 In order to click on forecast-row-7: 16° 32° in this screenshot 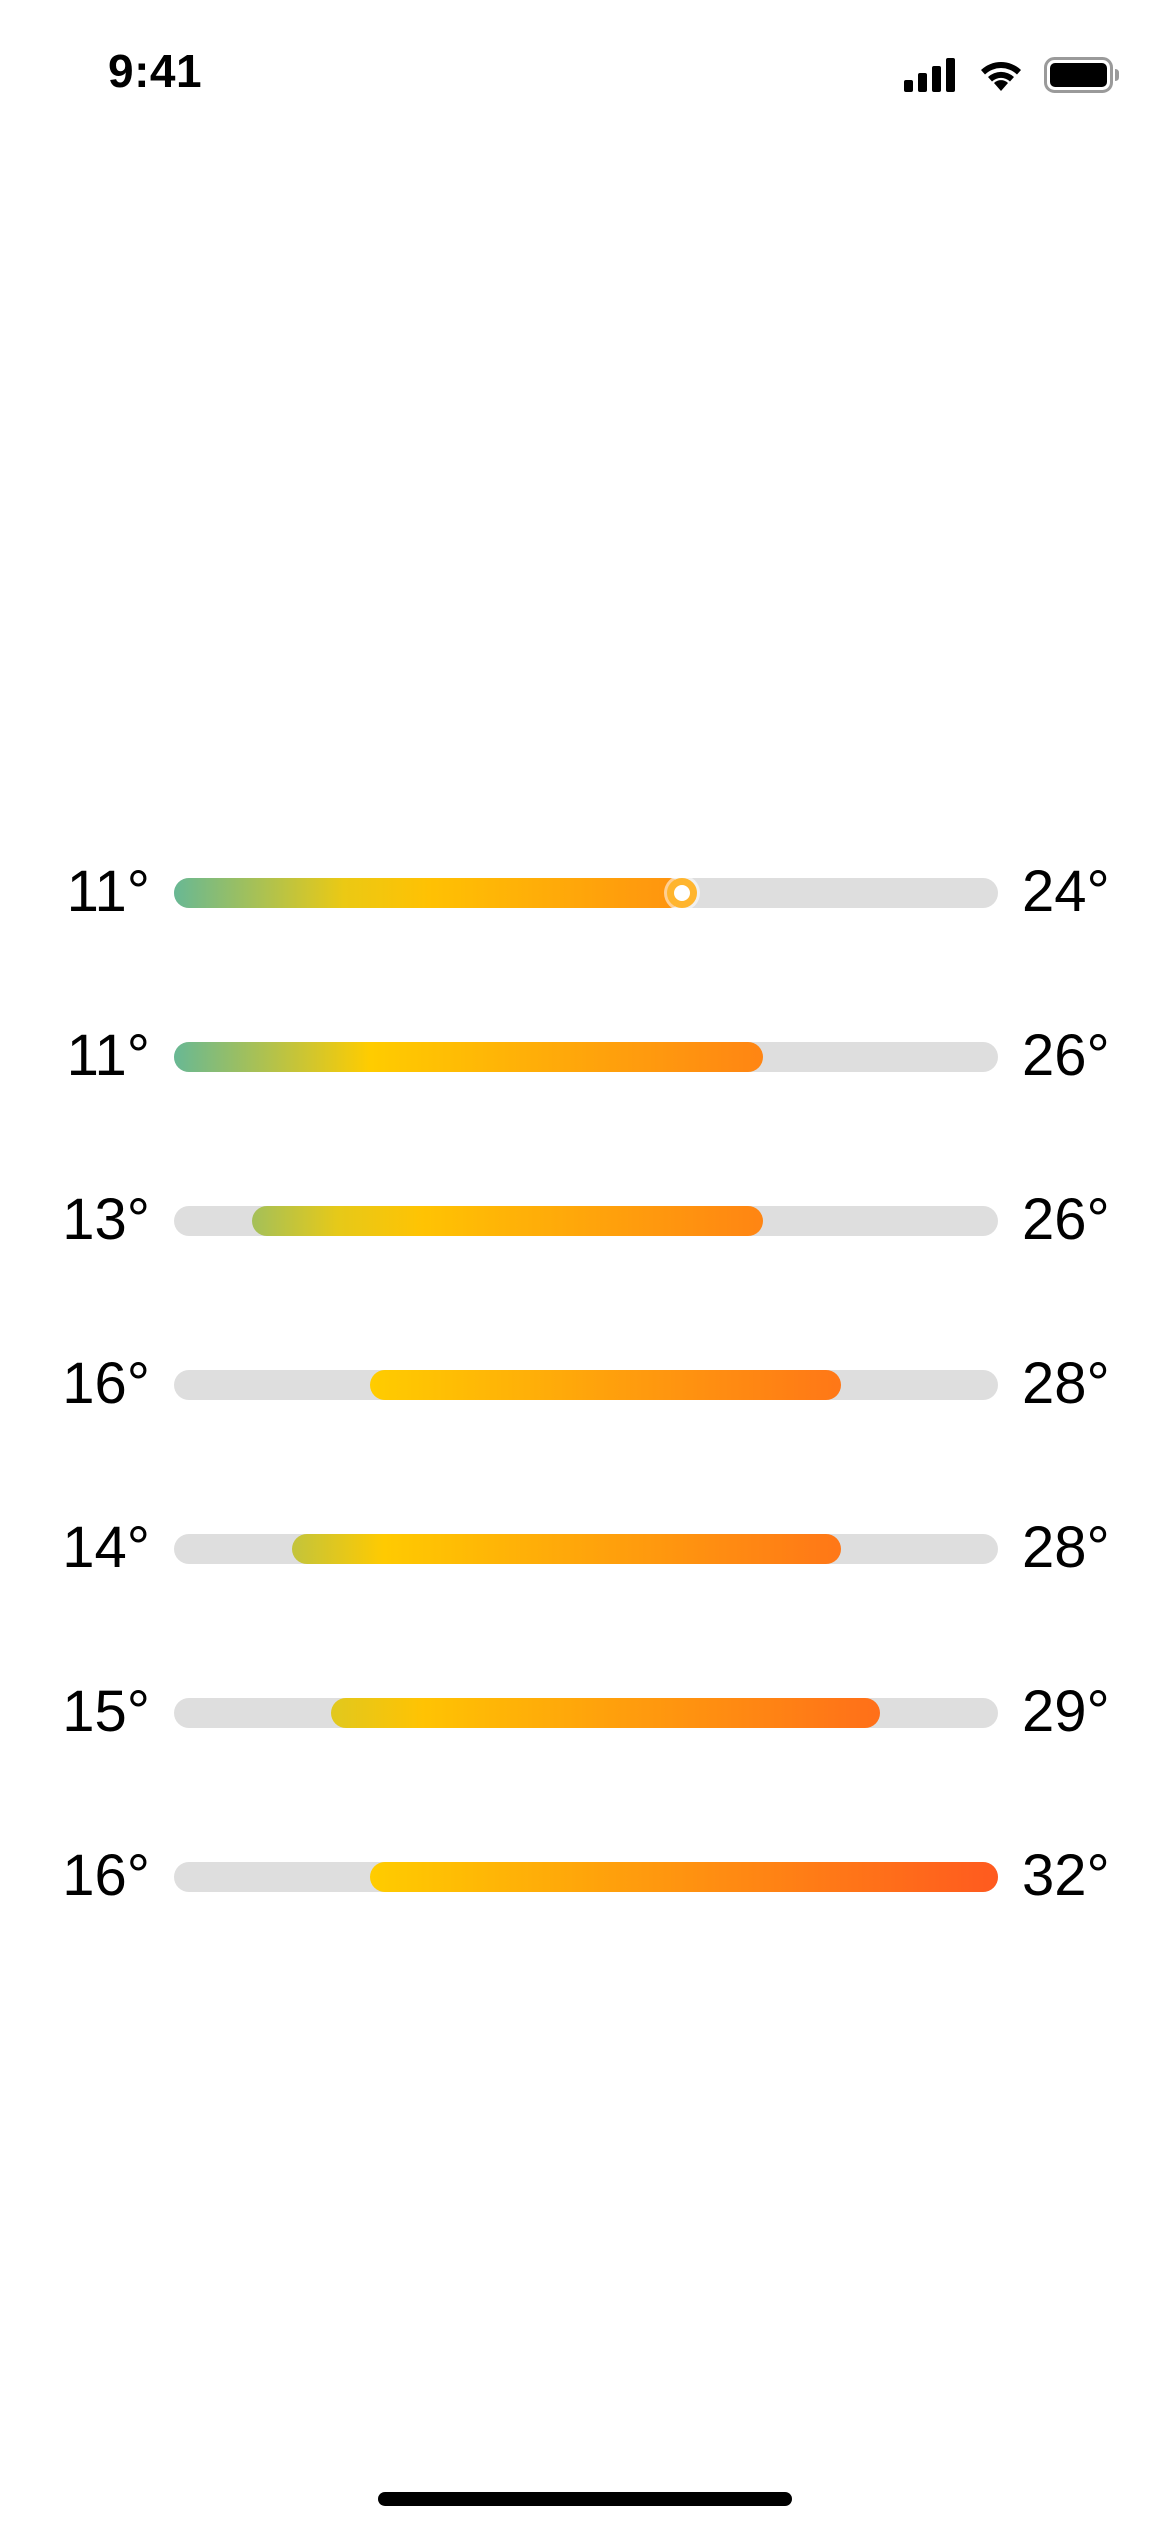, I will do `click(585, 1876)`.